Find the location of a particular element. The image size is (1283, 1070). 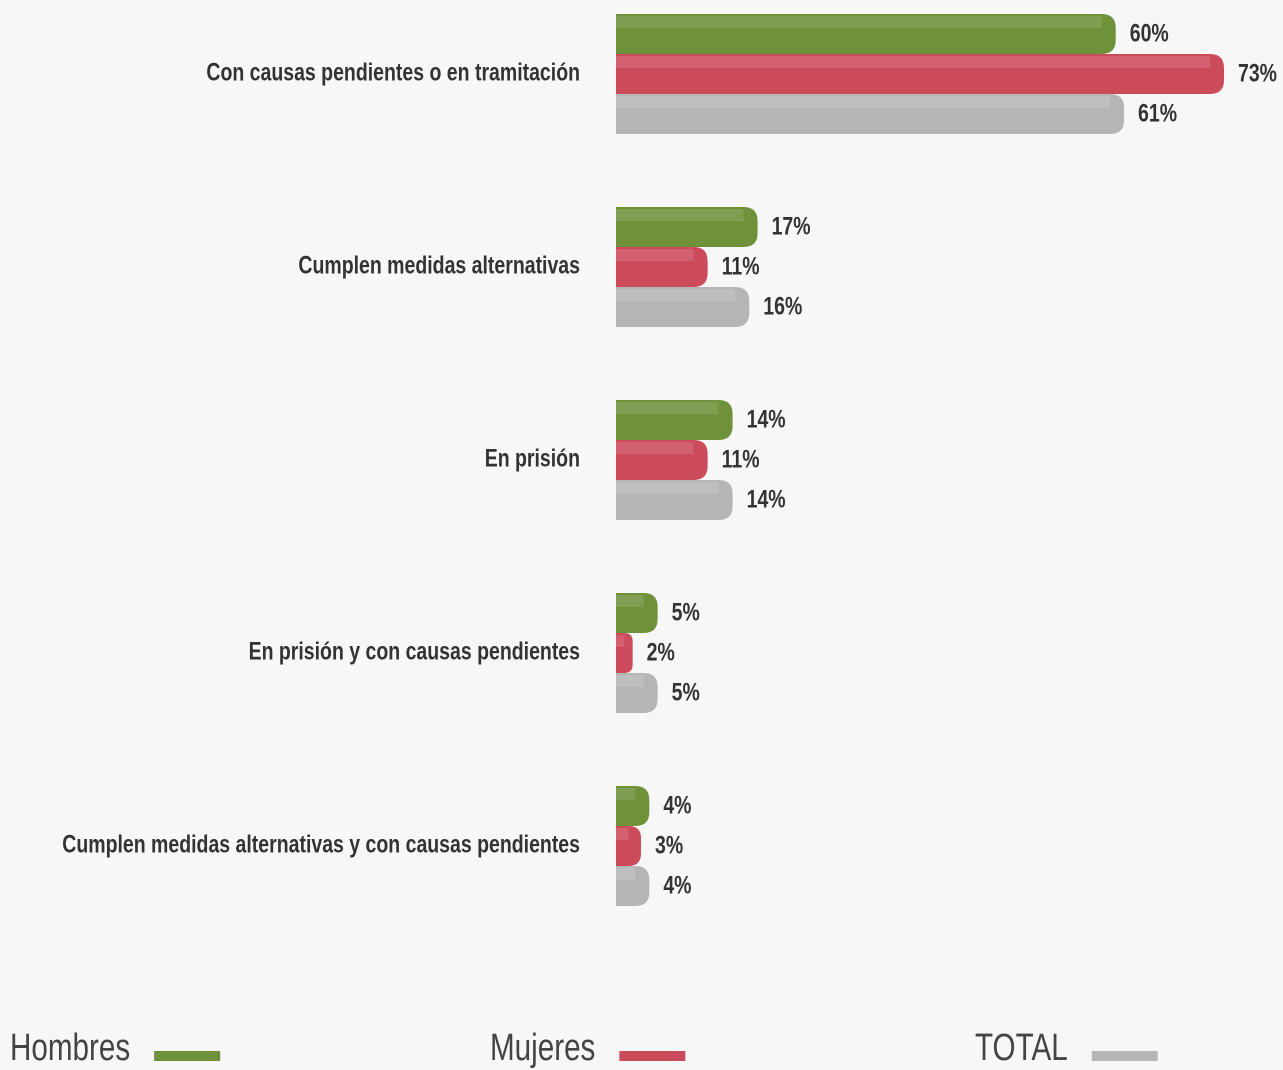

value-label: 3% is located at coordinates (669, 845).